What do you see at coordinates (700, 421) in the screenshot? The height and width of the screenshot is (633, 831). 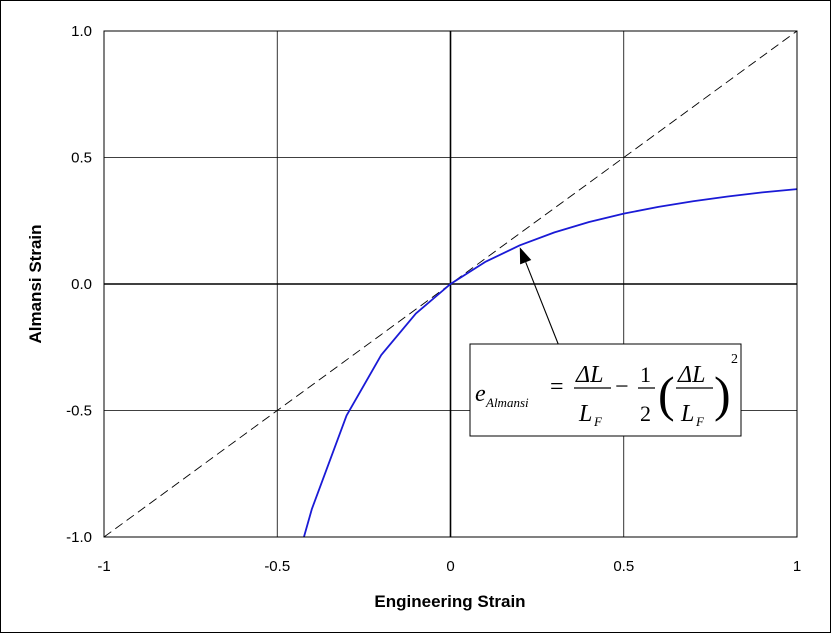 I see `equation-f-subscript-2: F` at bounding box center [700, 421].